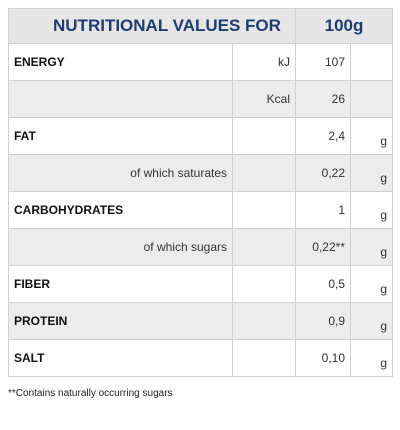 This screenshot has width=400, height=430. I want to click on value: 0,5, so click(323, 284).